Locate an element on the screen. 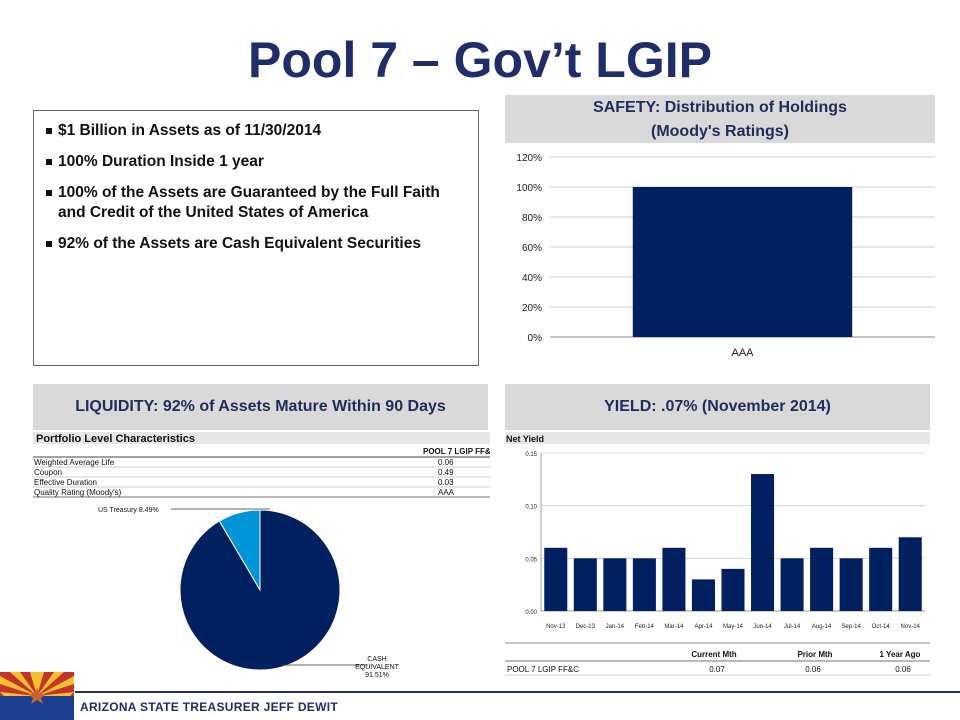  pie-slice-cash-equivalent is located at coordinates (260, 590).